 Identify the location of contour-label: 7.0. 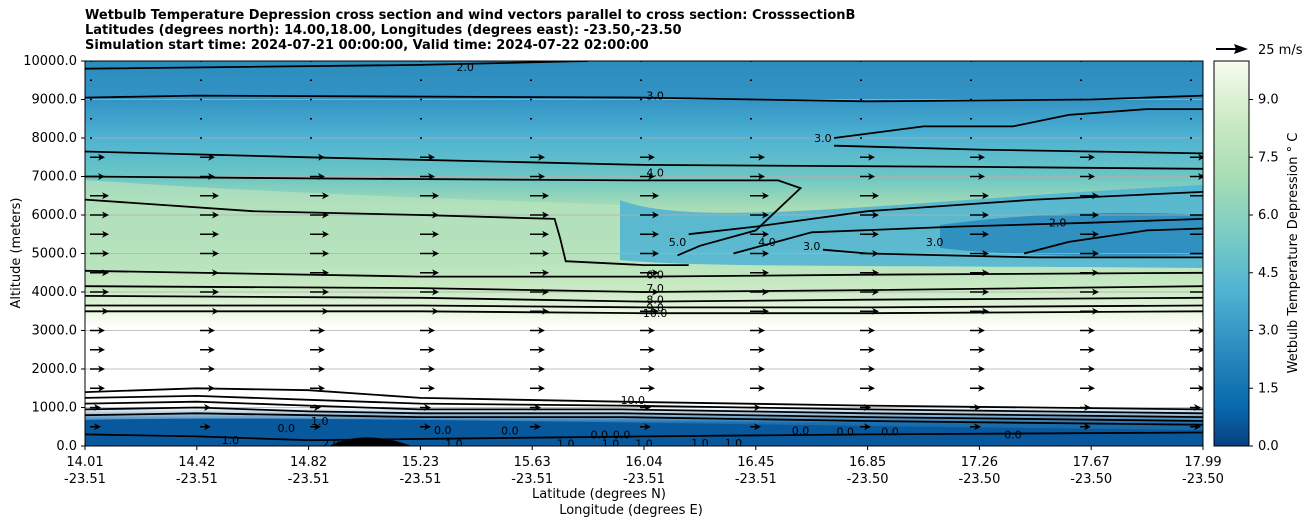
(655, 288).